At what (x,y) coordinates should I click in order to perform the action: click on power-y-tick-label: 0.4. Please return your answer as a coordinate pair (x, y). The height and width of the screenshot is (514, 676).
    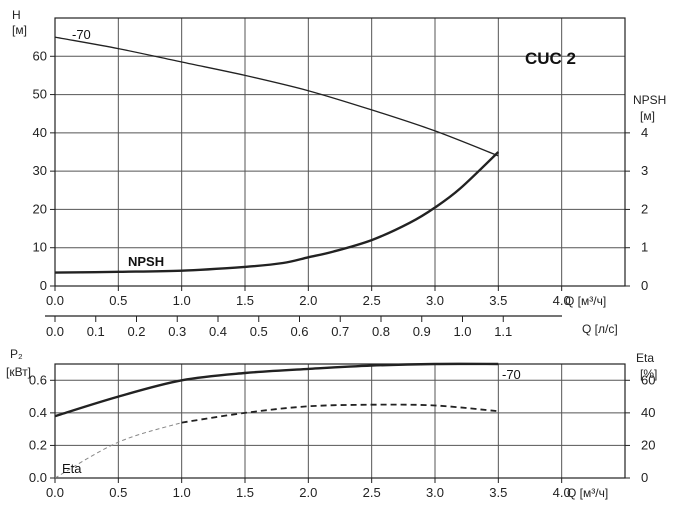
    Looking at the image, I should click on (38, 412).